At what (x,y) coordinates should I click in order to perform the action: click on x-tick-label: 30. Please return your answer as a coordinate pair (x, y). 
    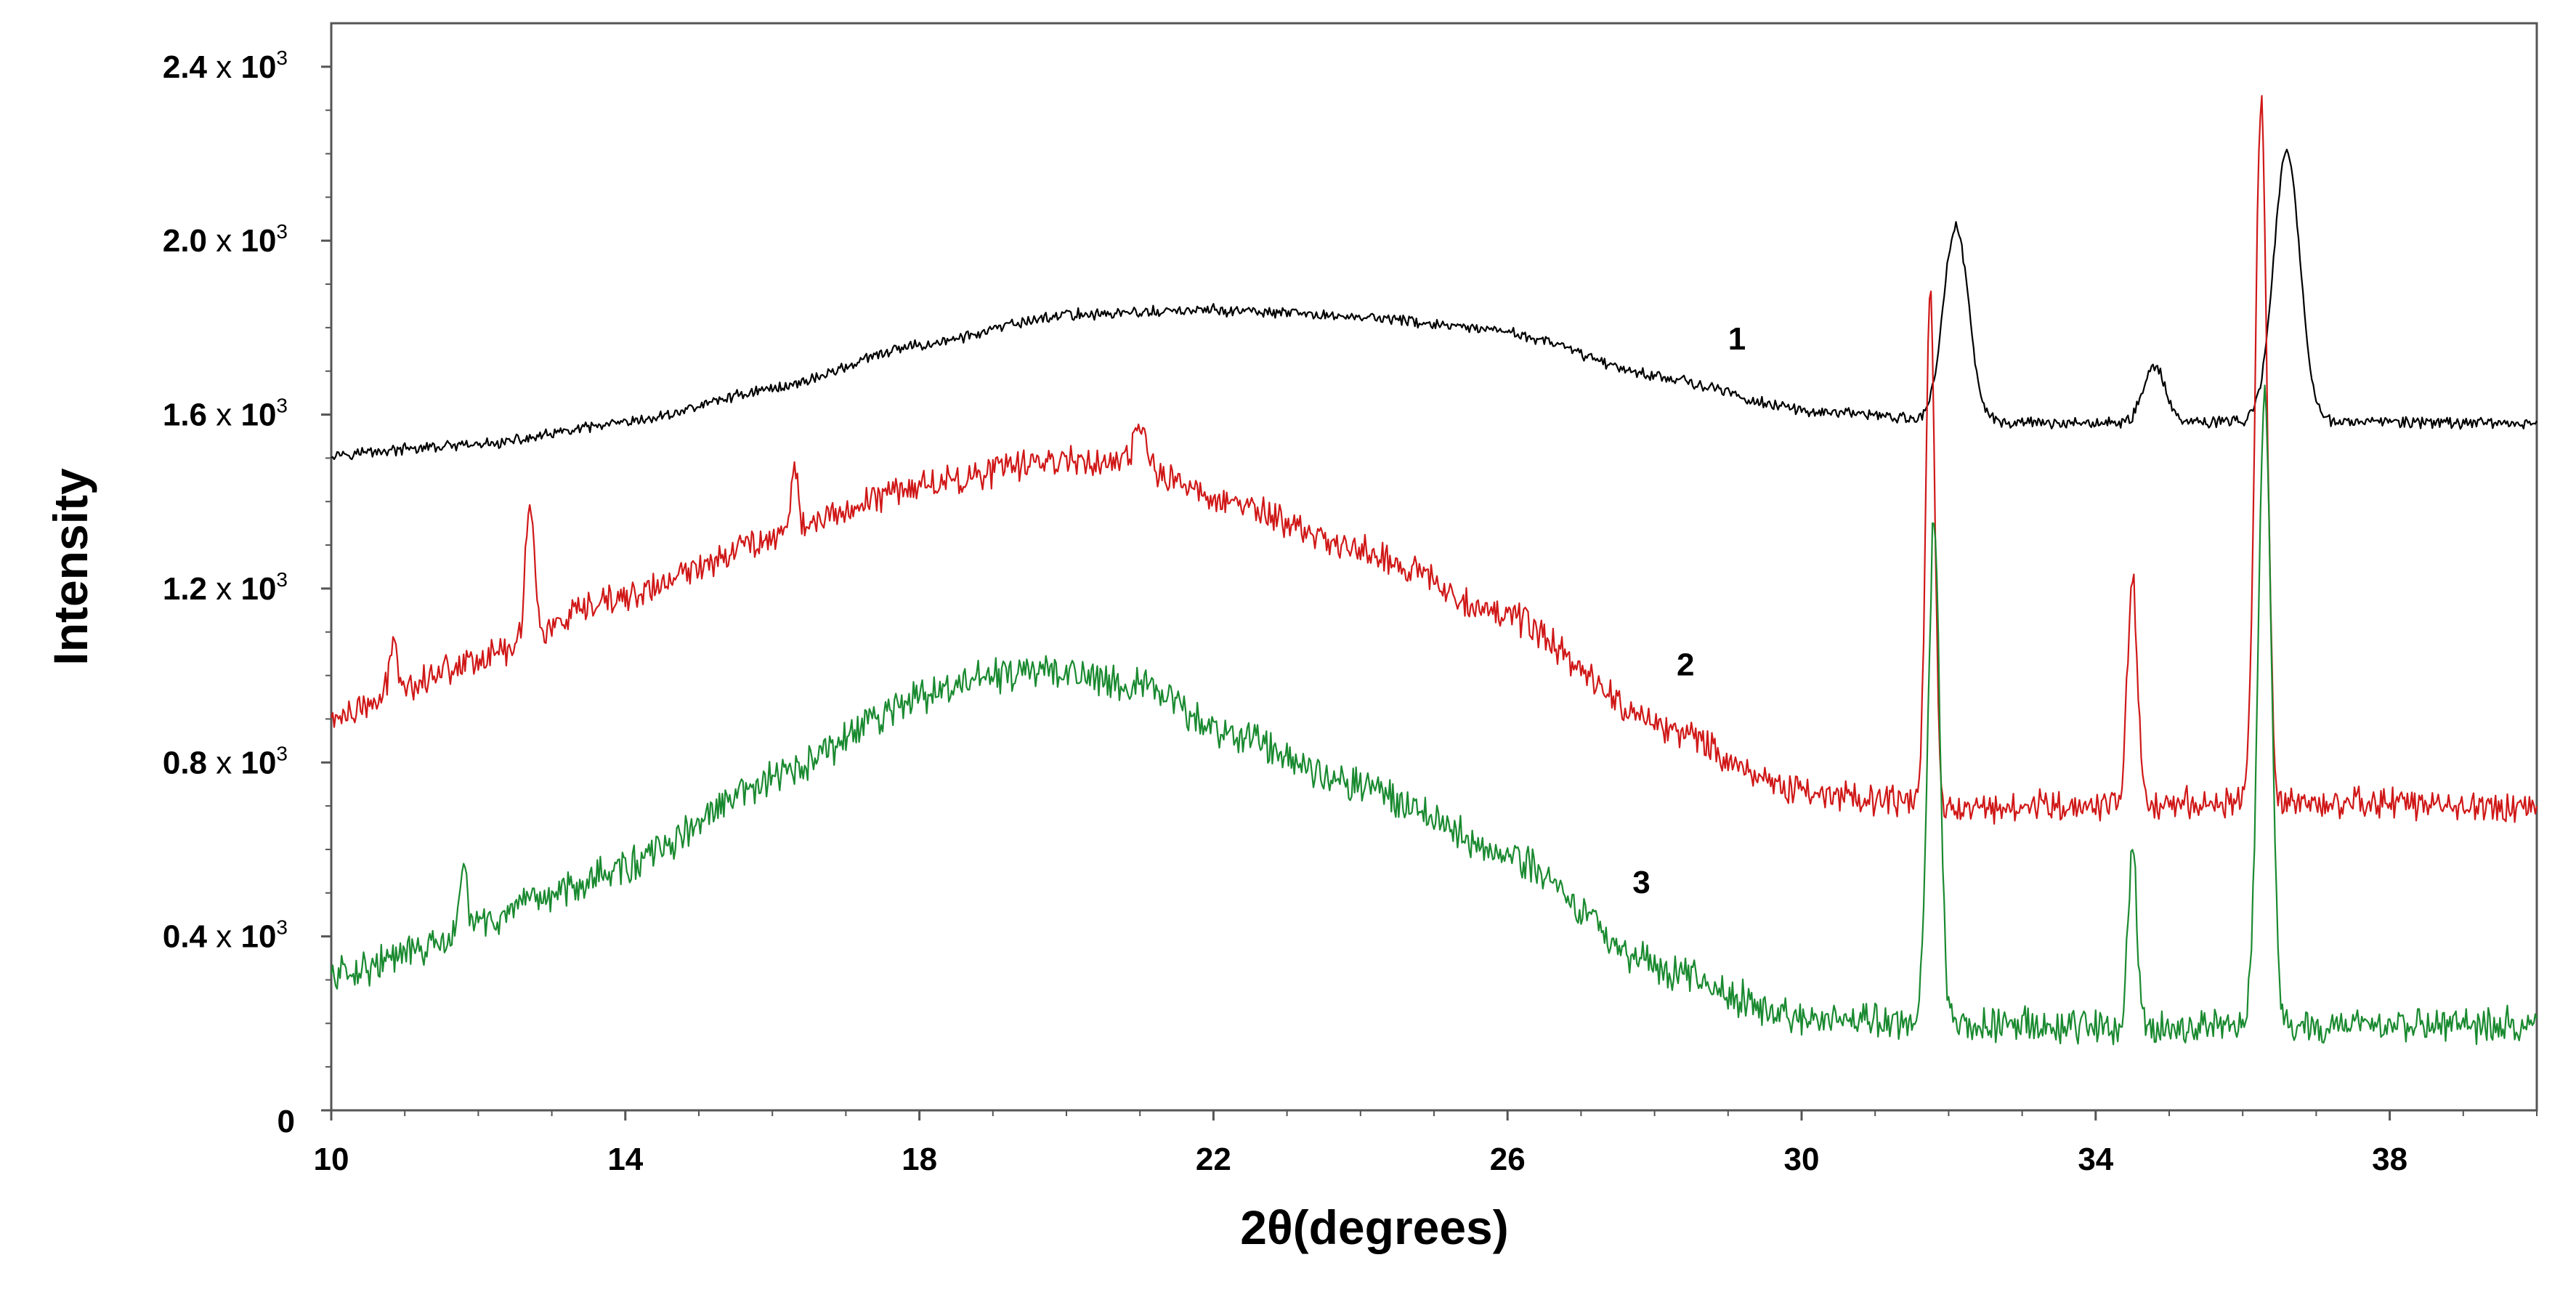
    Looking at the image, I should click on (1802, 1159).